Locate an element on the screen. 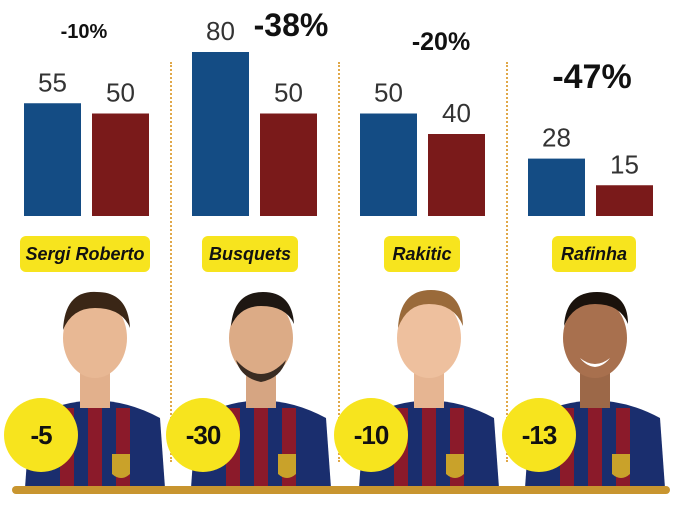  percent-change-label: -38% is located at coordinates (291, 25).